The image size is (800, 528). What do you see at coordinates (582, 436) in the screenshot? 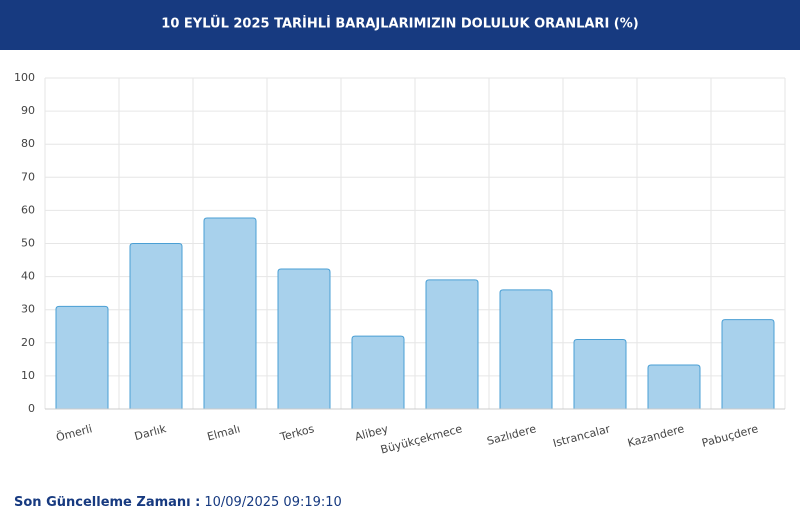
I see `x-tick-label: Istrancalar` at bounding box center [582, 436].